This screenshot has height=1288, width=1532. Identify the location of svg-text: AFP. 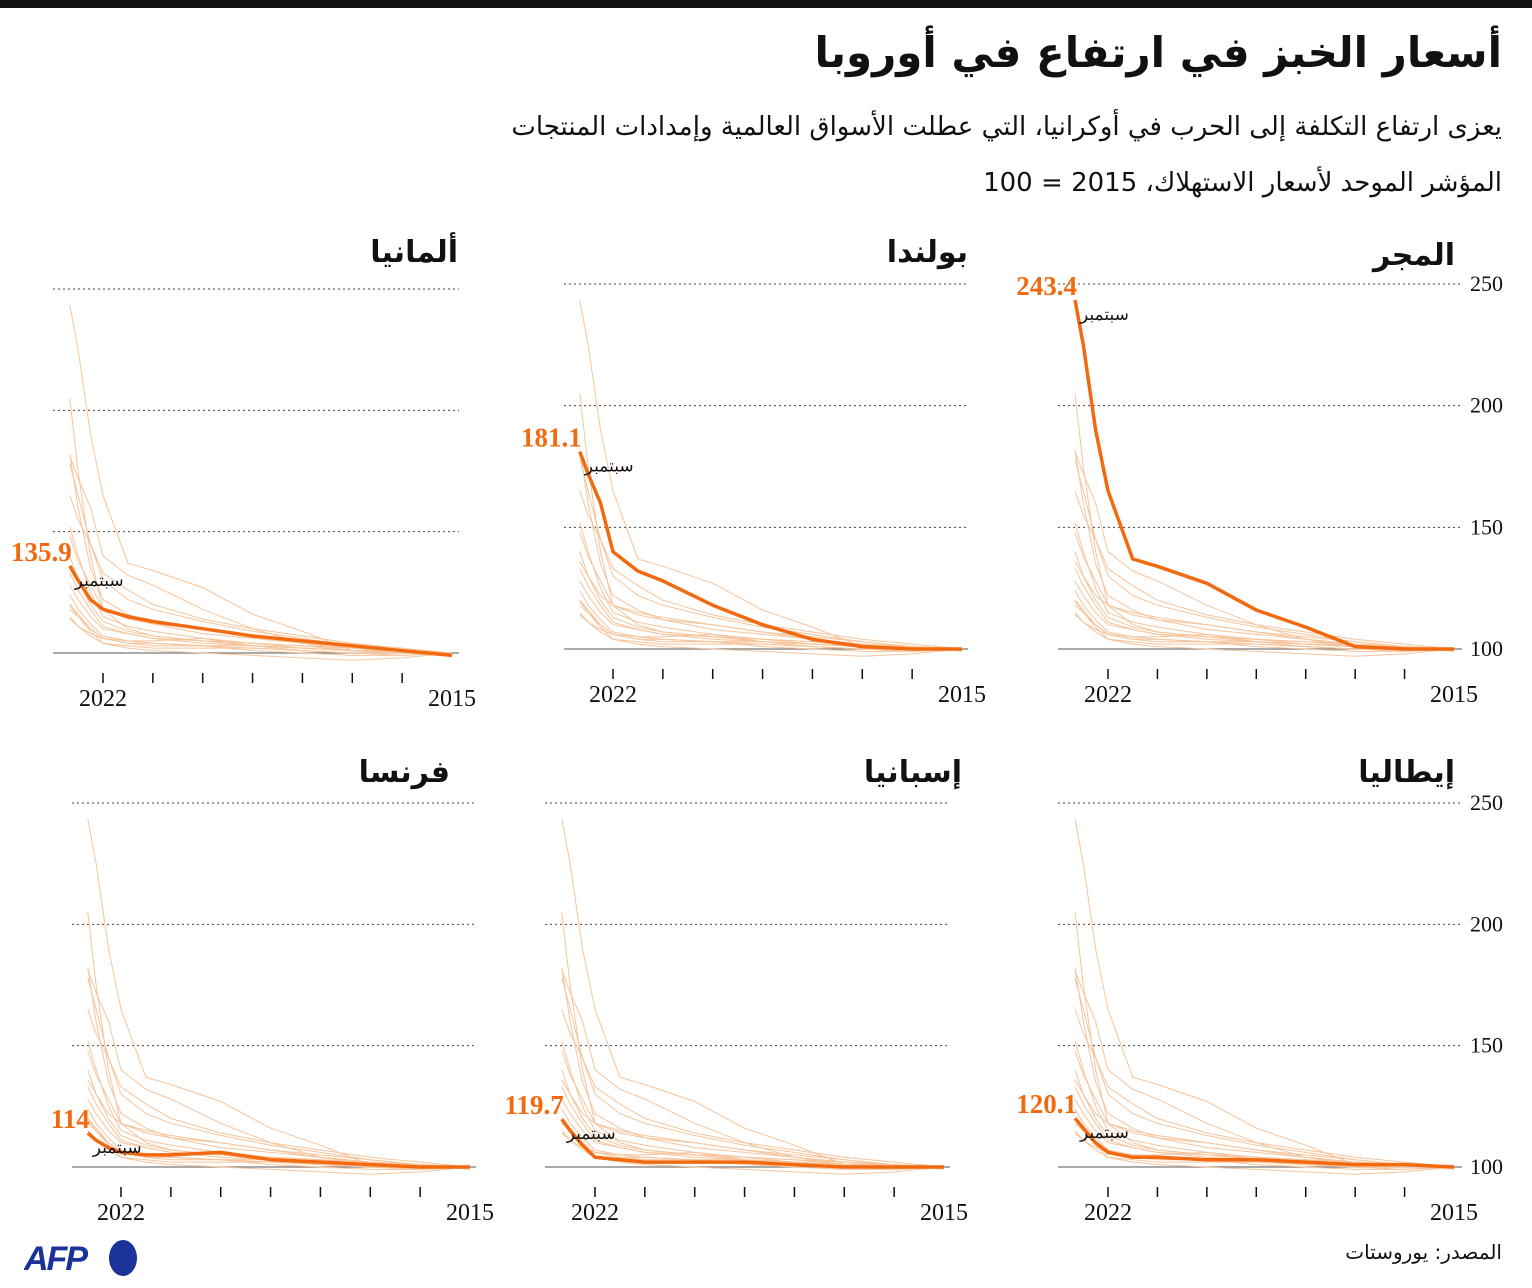
(56, 1259).